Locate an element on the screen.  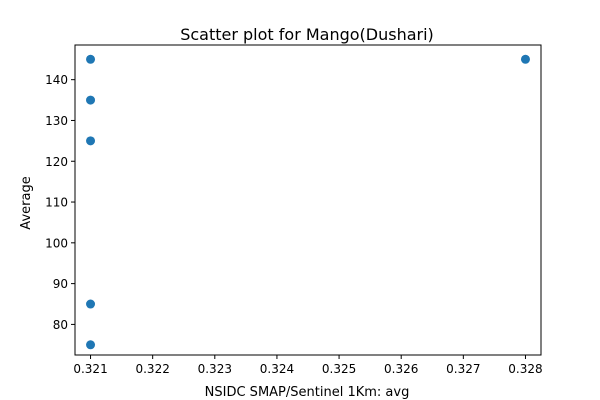
x-tick-label: 0.327 is located at coordinates (463, 369).